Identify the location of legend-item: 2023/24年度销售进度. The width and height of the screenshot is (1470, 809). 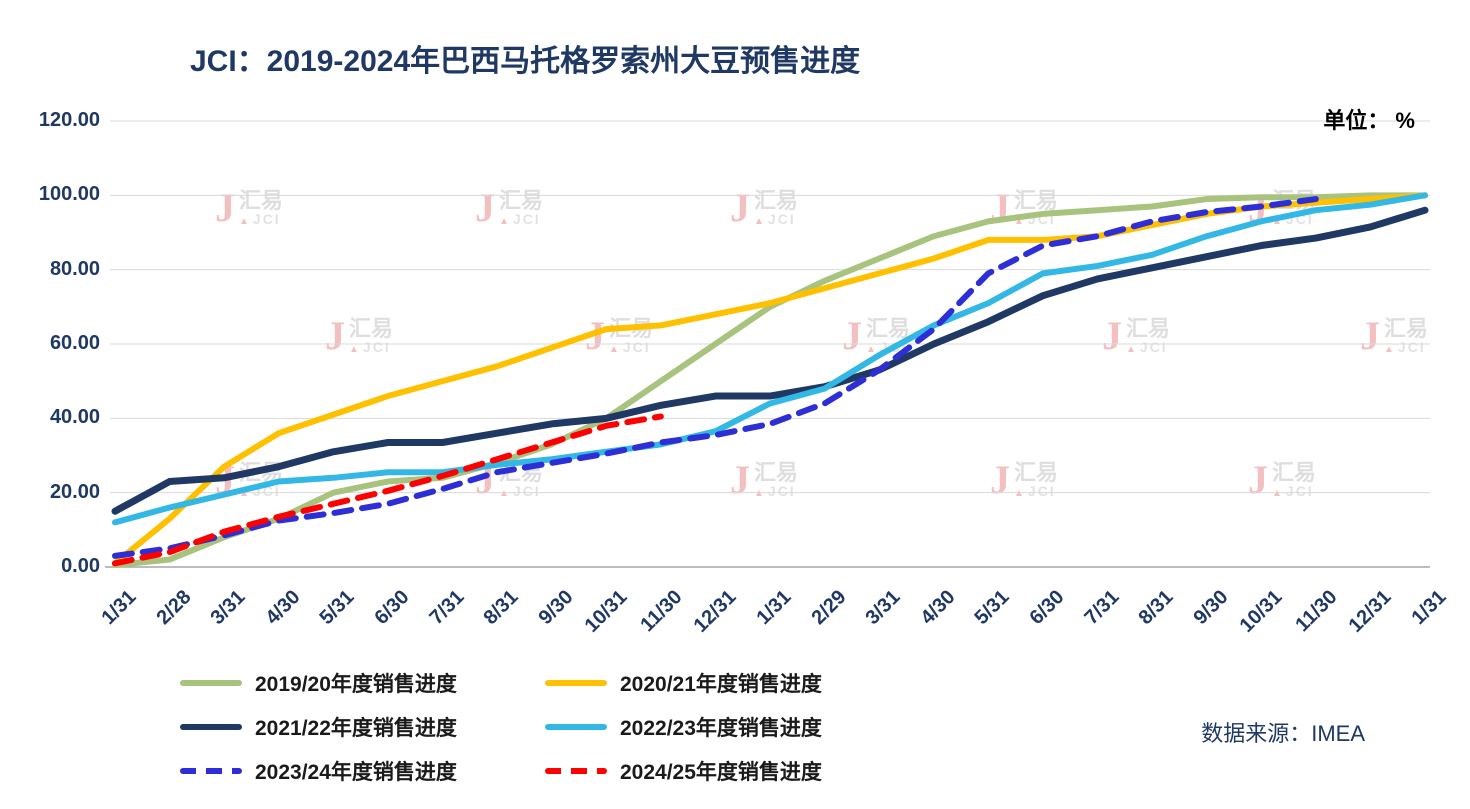
(318, 771).